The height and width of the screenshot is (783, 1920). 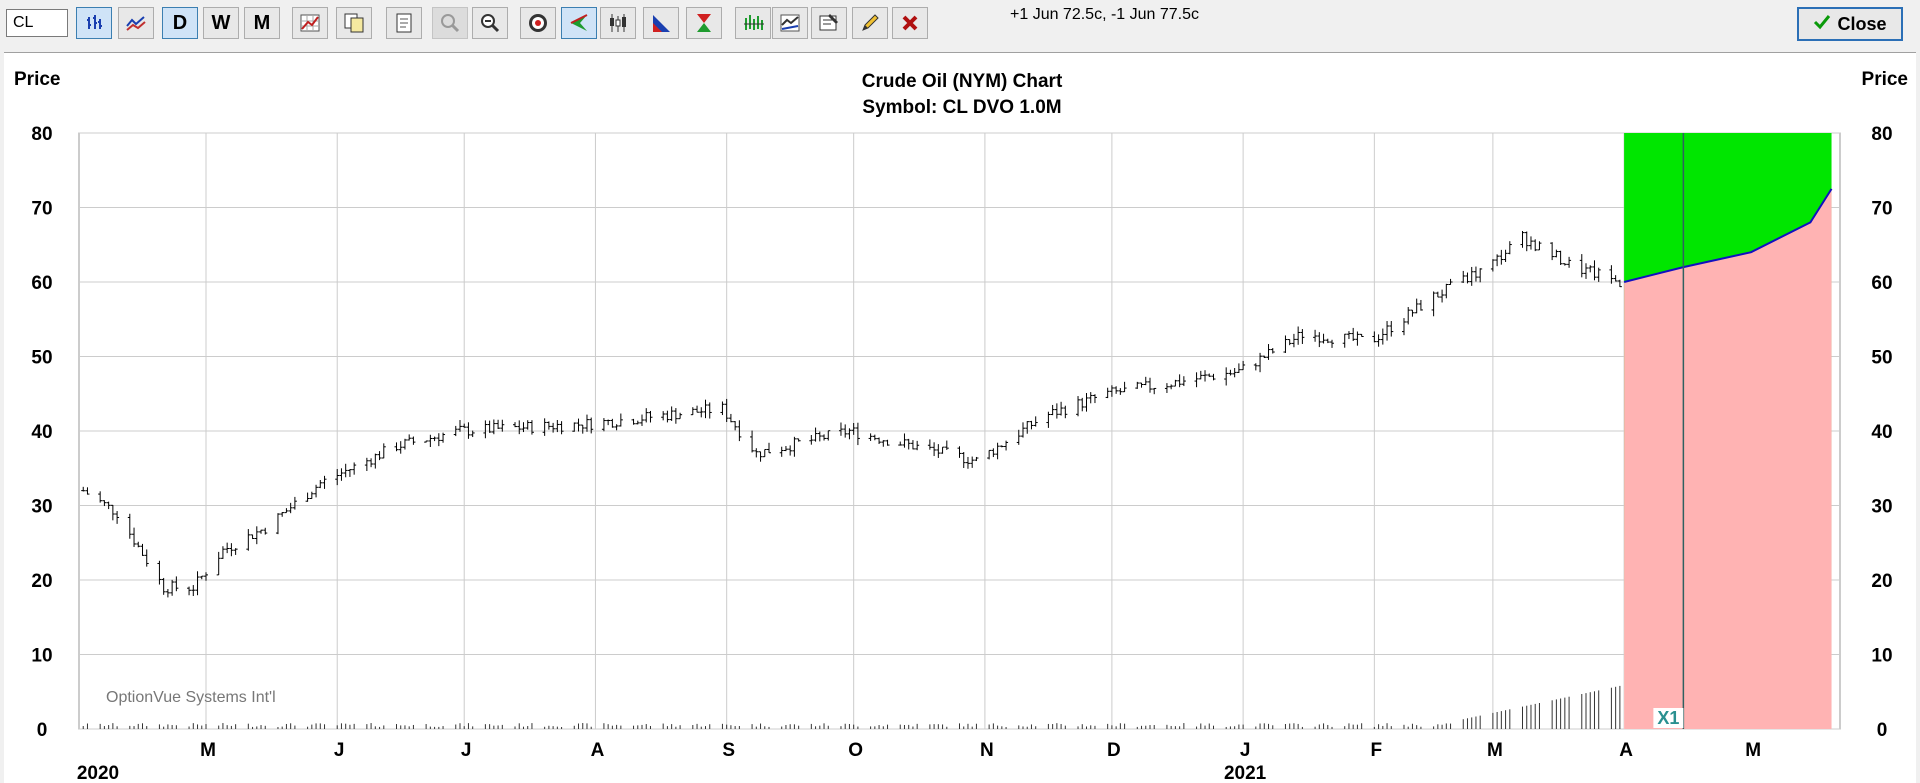 I want to click on y-tick-label-left: 0, so click(x=42, y=730).